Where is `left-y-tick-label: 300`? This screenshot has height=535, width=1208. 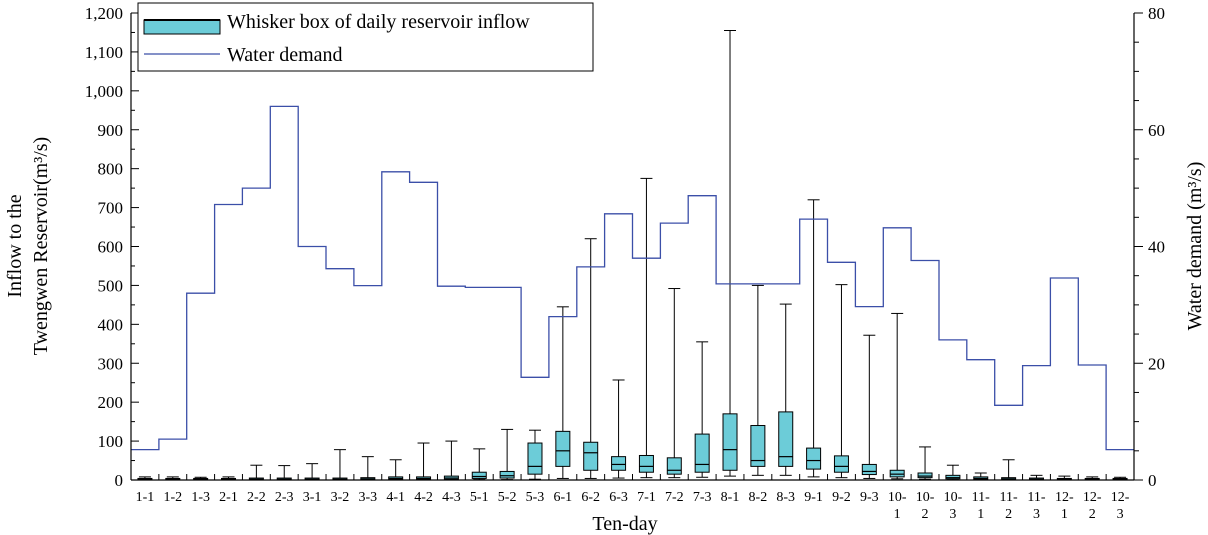 left-y-tick-label: 300 is located at coordinates (111, 363).